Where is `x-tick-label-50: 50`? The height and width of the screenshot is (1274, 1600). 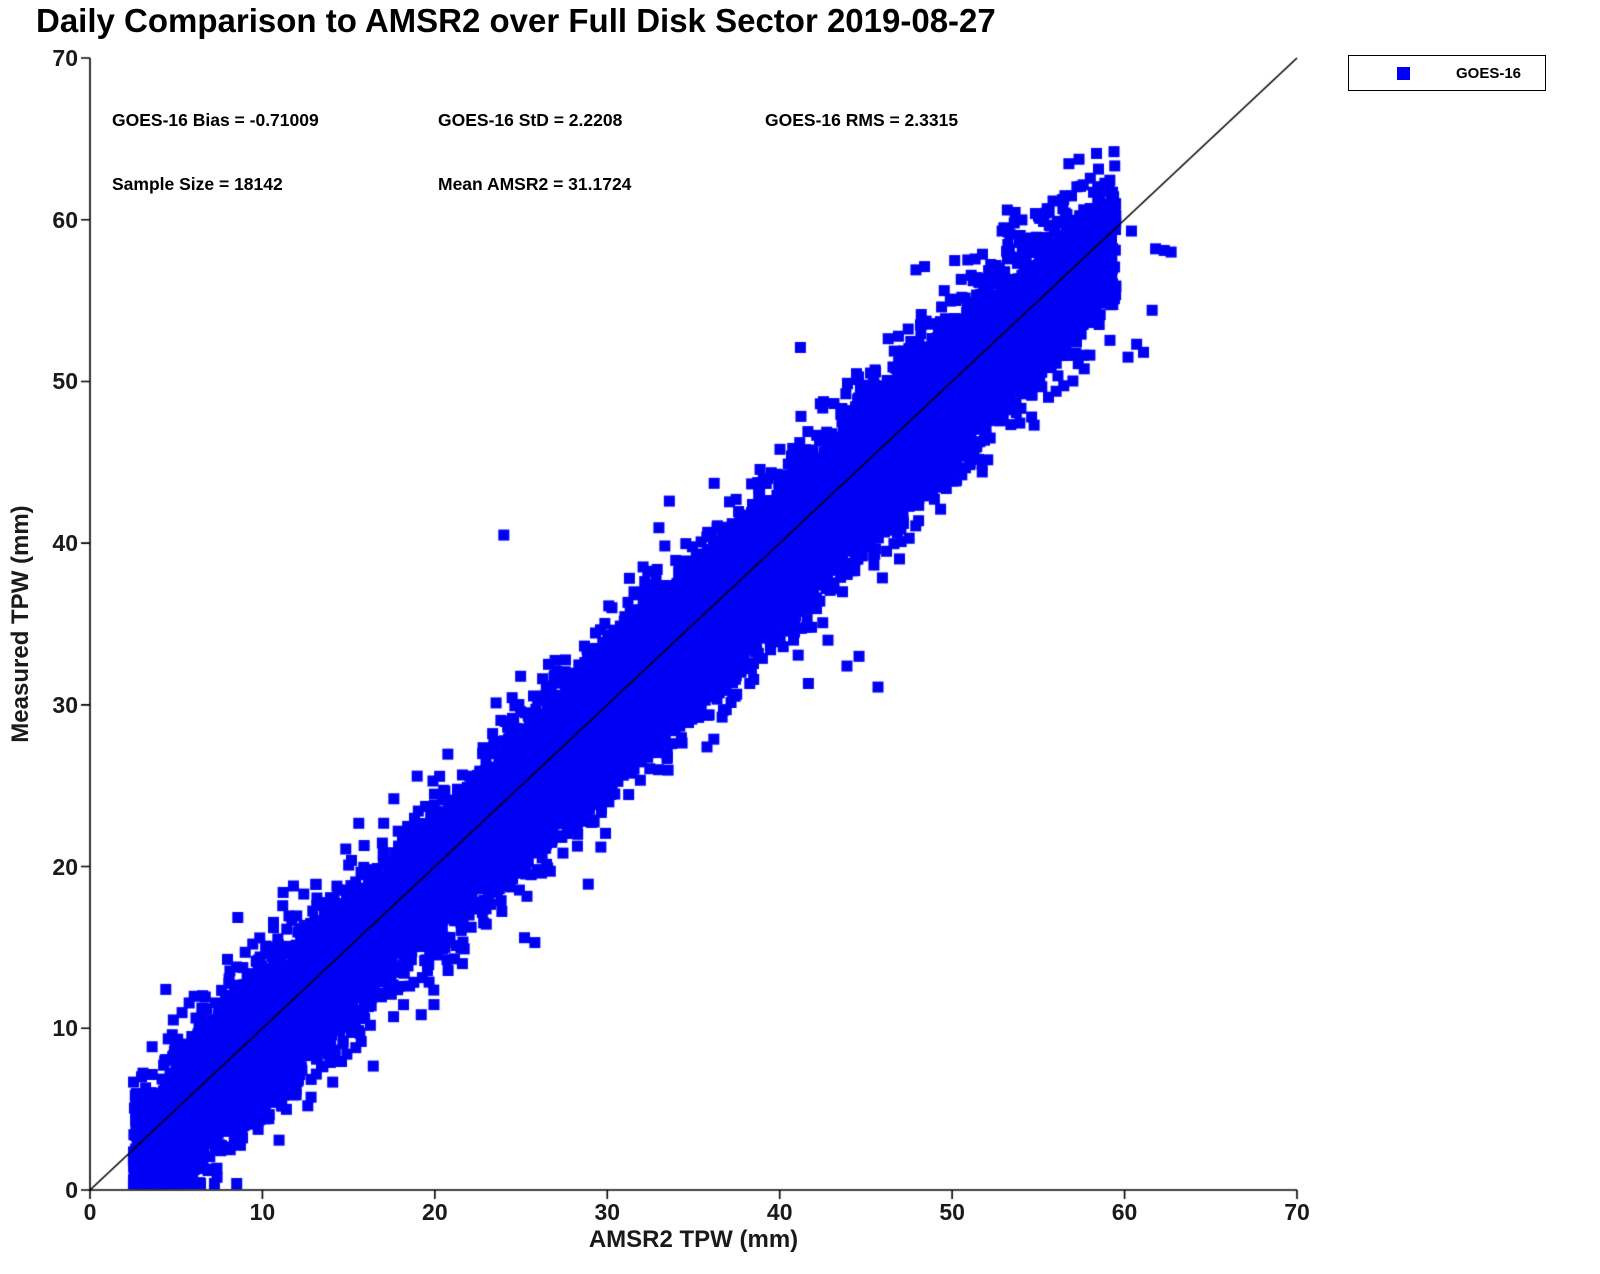
x-tick-label-50: 50 is located at coordinates (952, 1212).